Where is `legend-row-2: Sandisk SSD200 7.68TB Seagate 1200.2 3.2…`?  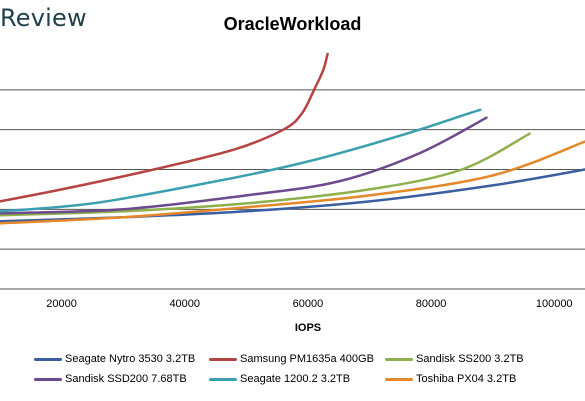
legend-row-2: Sandisk SSD200 7.68TB Seagate 1200.2 3.2… is located at coordinates (309, 379).